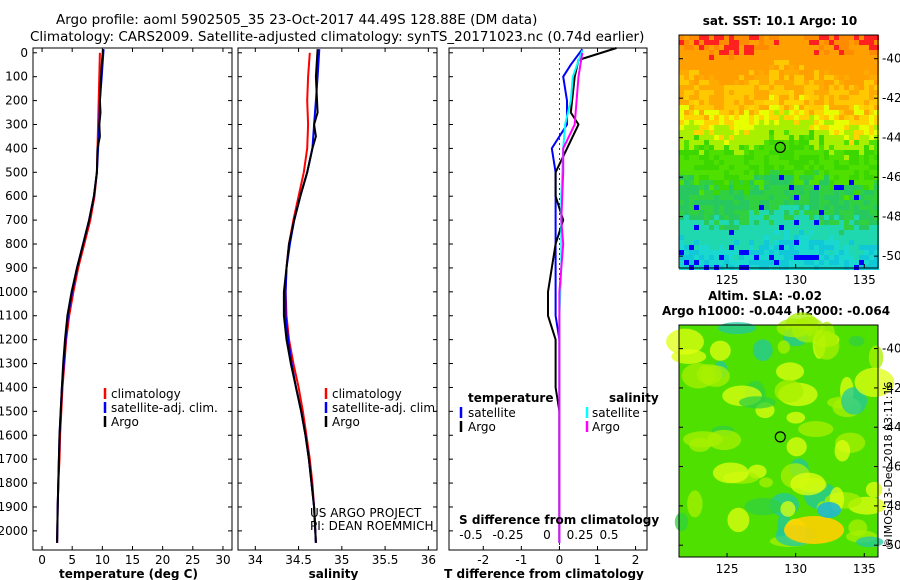  Describe the element at coordinates (891, 427) in the screenshot. I see `lat-tick-label: -44` at that location.